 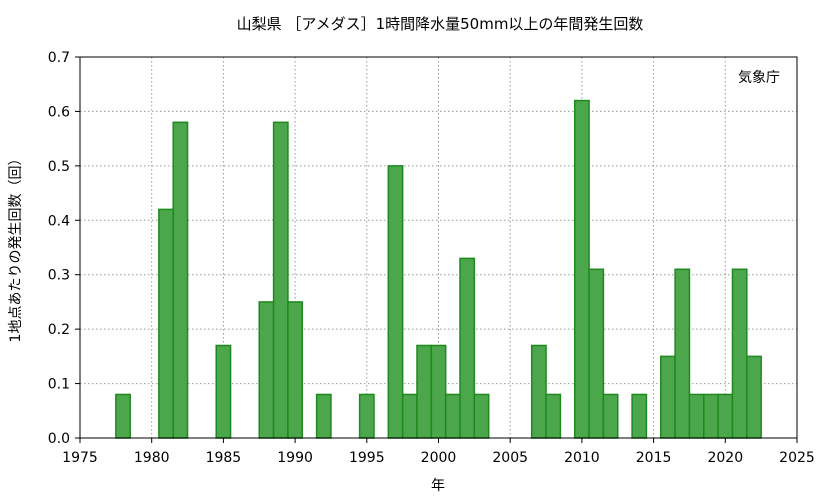 What do you see at coordinates (323, 416) in the screenshot?
I see `bar-1992` at bounding box center [323, 416].